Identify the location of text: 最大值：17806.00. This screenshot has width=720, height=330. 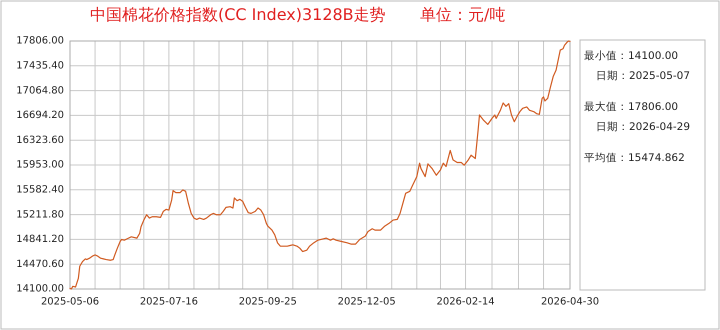
(631, 106).